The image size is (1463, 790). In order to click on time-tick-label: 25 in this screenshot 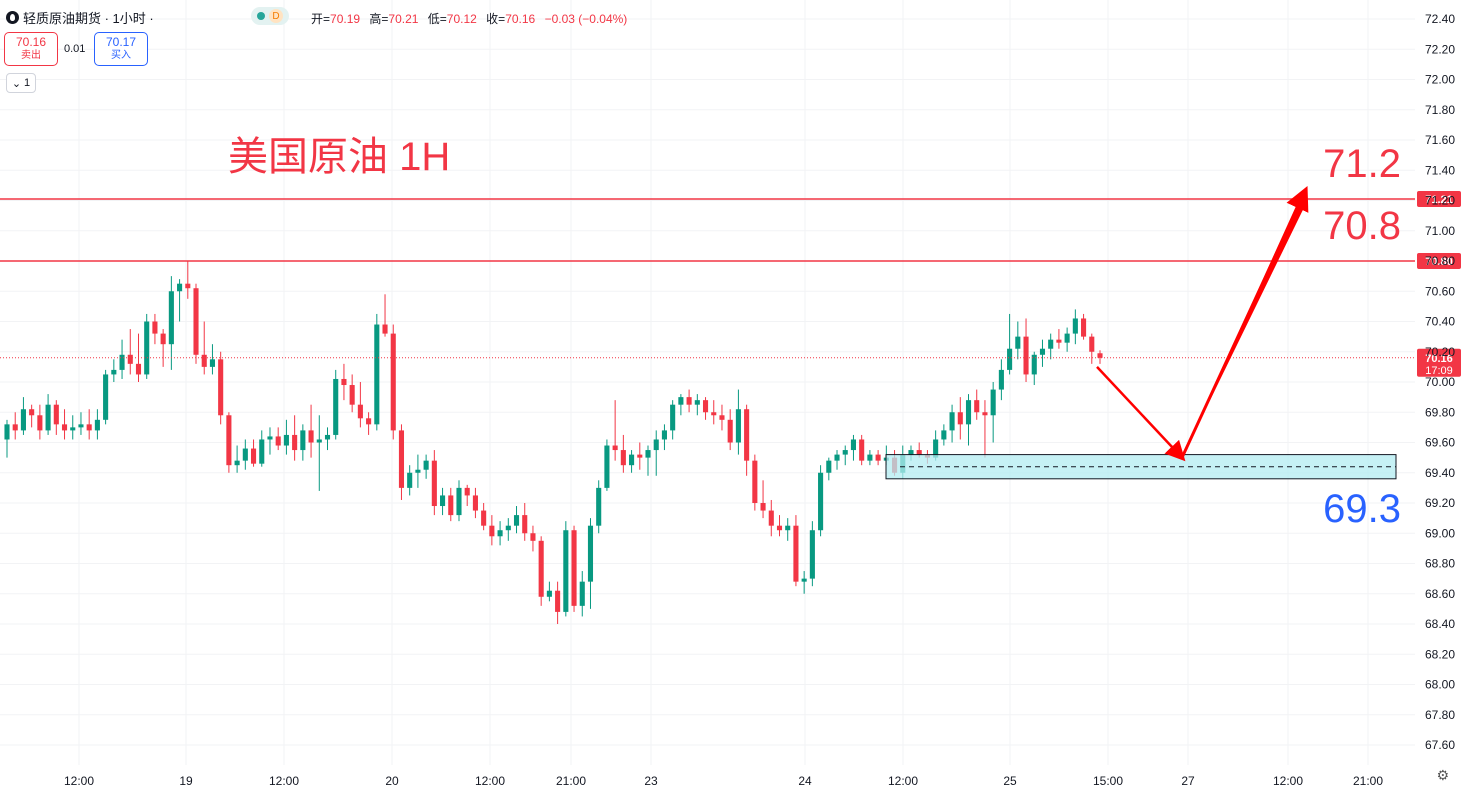, I will do `click(1010, 781)`.